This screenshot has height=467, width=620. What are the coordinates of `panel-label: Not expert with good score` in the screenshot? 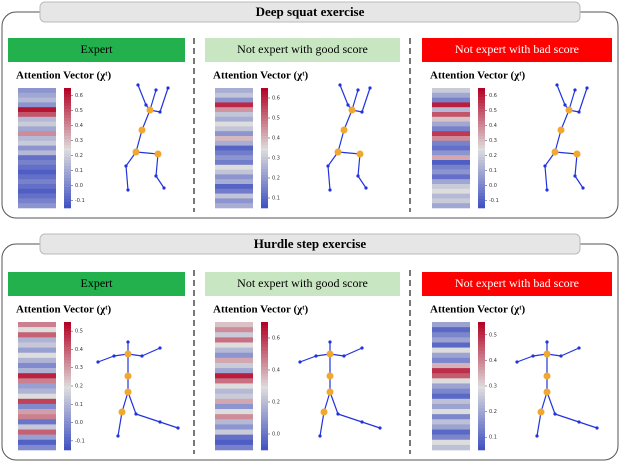 It's located at (302, 283).